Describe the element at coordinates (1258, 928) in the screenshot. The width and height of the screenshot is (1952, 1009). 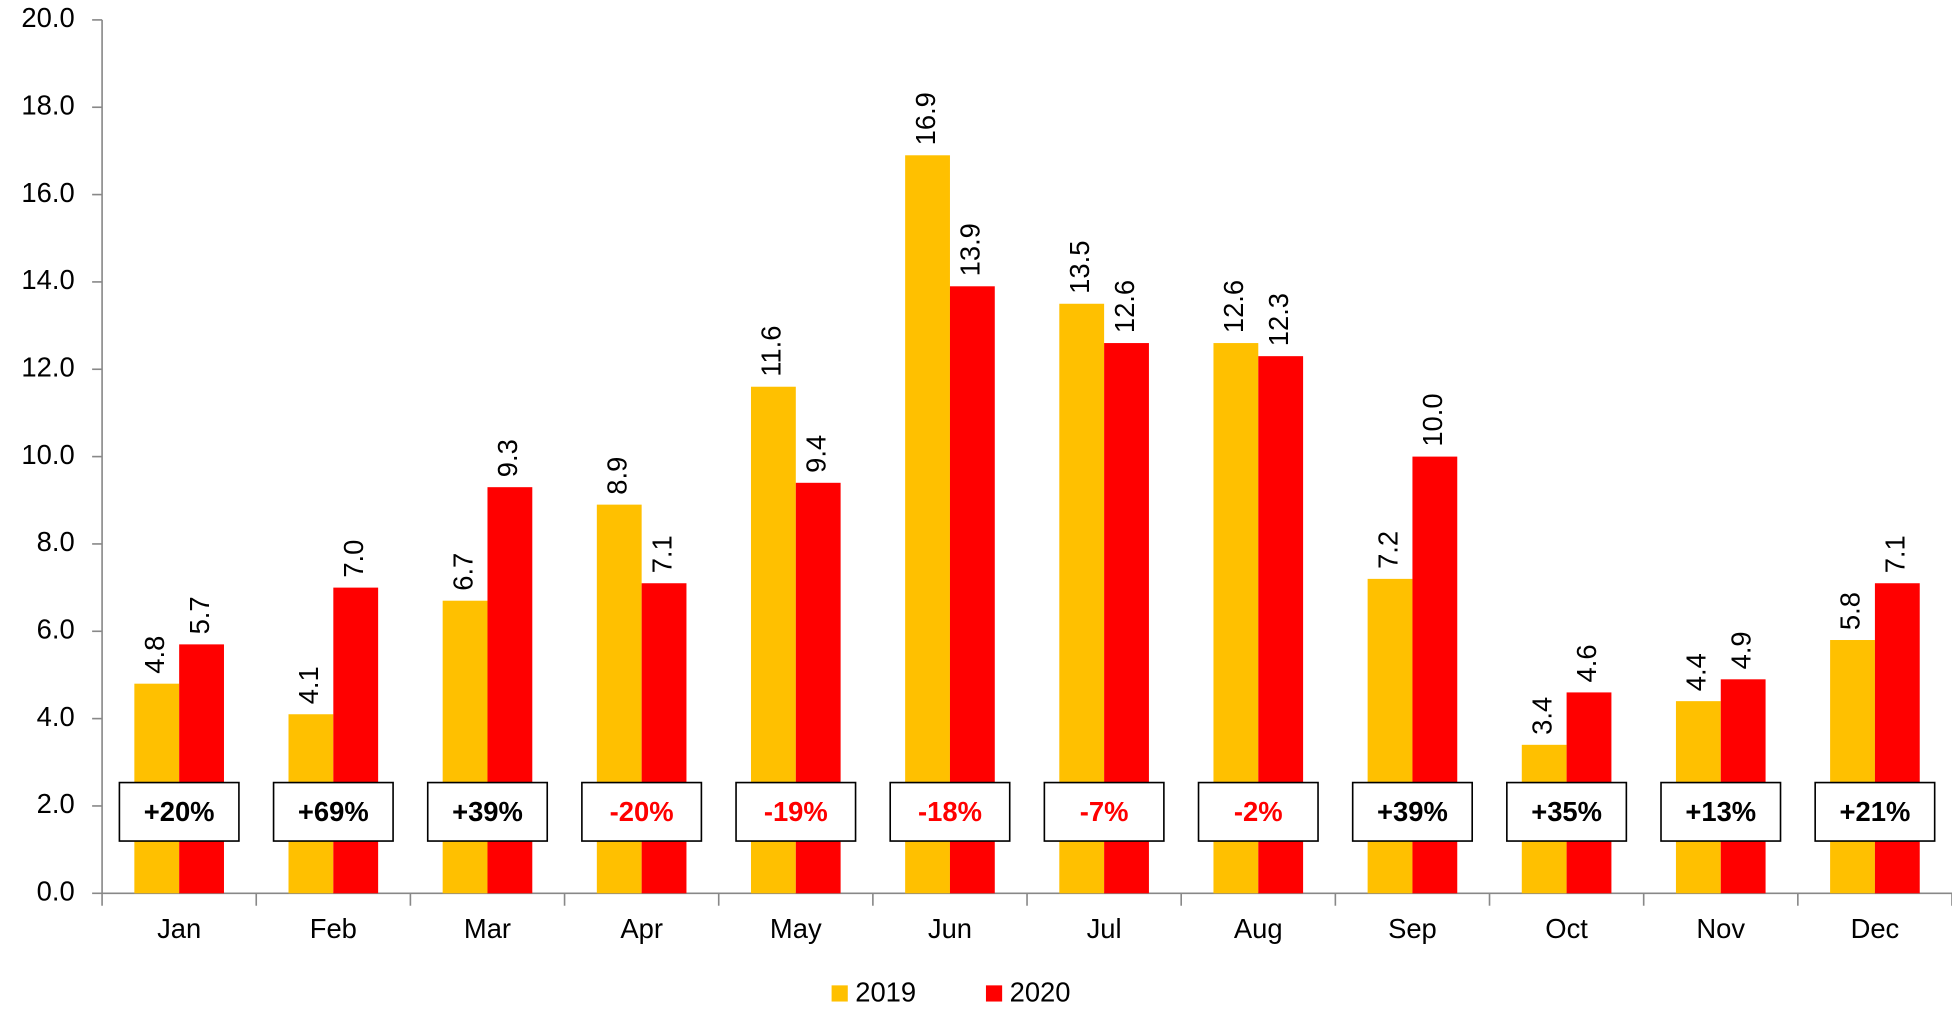
I see `x-tick-label: Aug` at that location.